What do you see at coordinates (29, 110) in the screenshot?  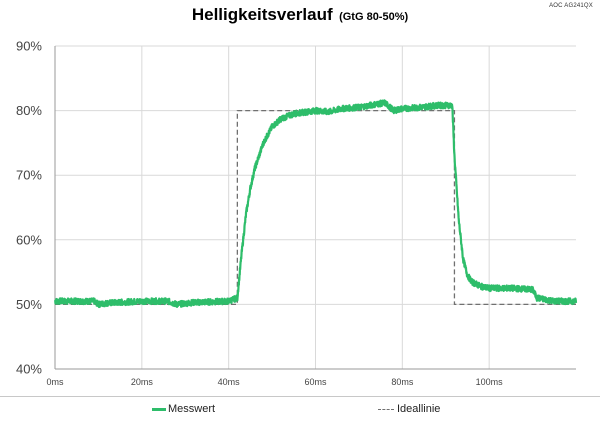 I see `y-tick-label: 80%` at bounding box center [29, 110].